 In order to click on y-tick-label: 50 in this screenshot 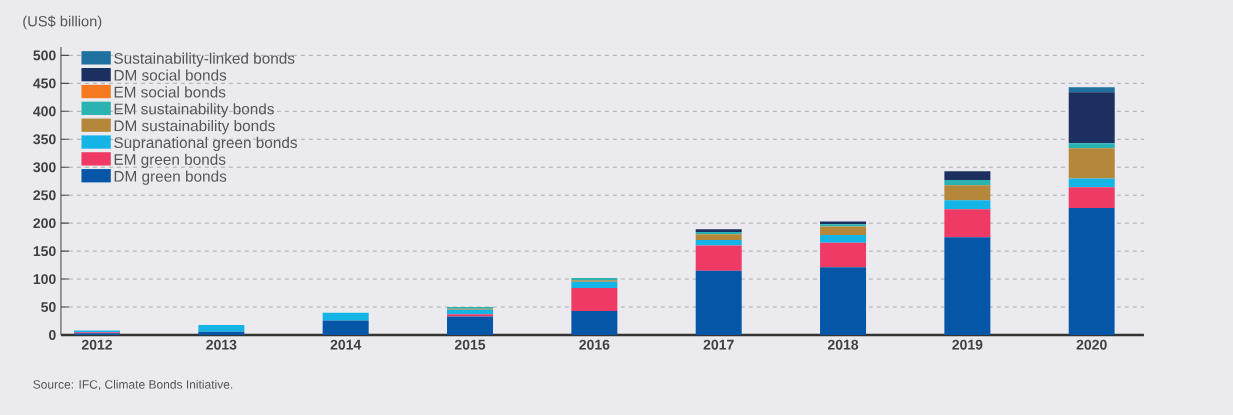, I will do `click(48, 307)`.